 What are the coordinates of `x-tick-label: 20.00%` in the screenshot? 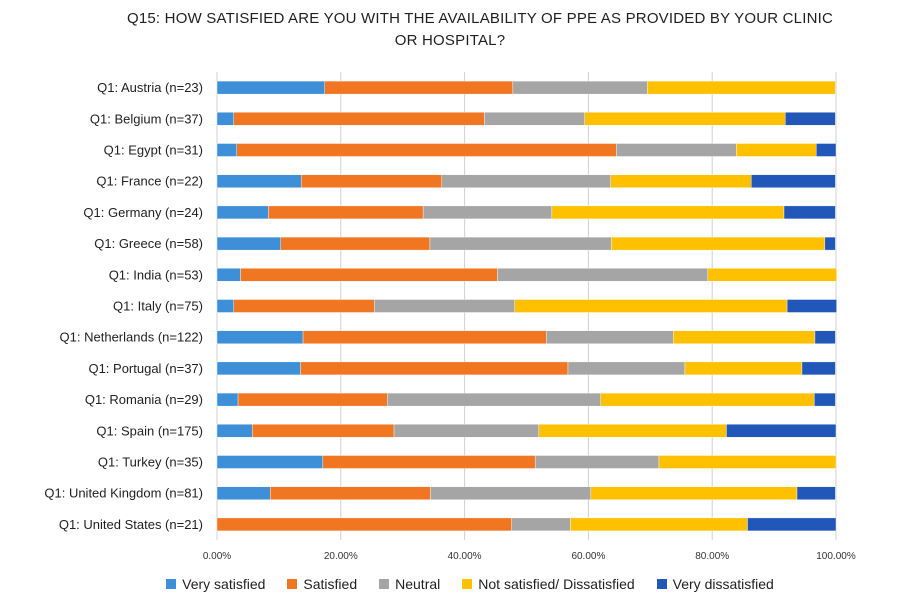 It's located at (341, 556).